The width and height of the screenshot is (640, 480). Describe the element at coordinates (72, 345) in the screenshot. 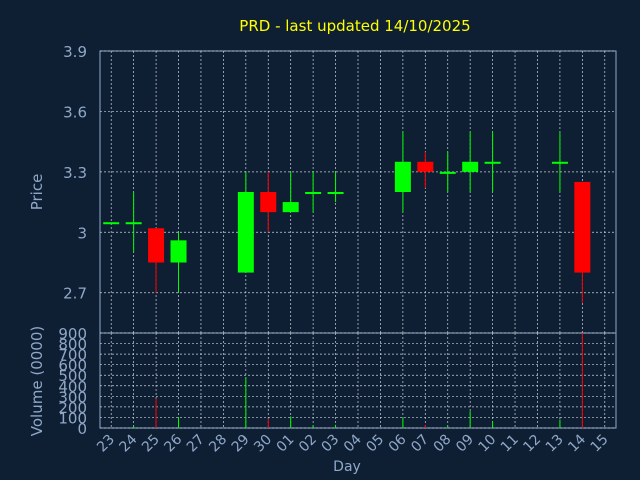

I see `volume-tick-label: 800` at that location.